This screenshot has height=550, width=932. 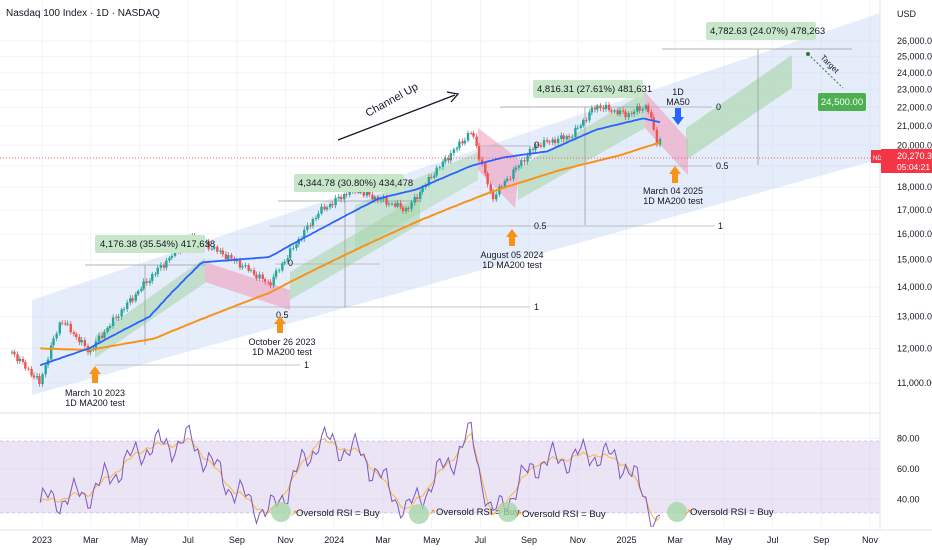 I want to click on time-tick-label: 2023, so click(x=42, y=540).